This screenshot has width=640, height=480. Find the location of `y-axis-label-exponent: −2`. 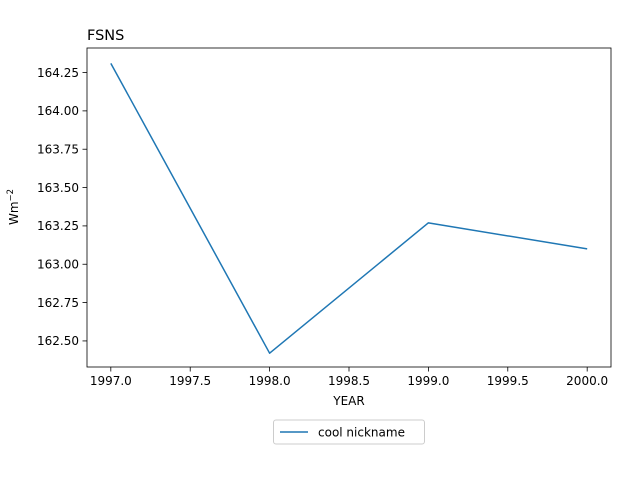

y-axis-label-exponent: −2 is located at coordinates (11, 195).